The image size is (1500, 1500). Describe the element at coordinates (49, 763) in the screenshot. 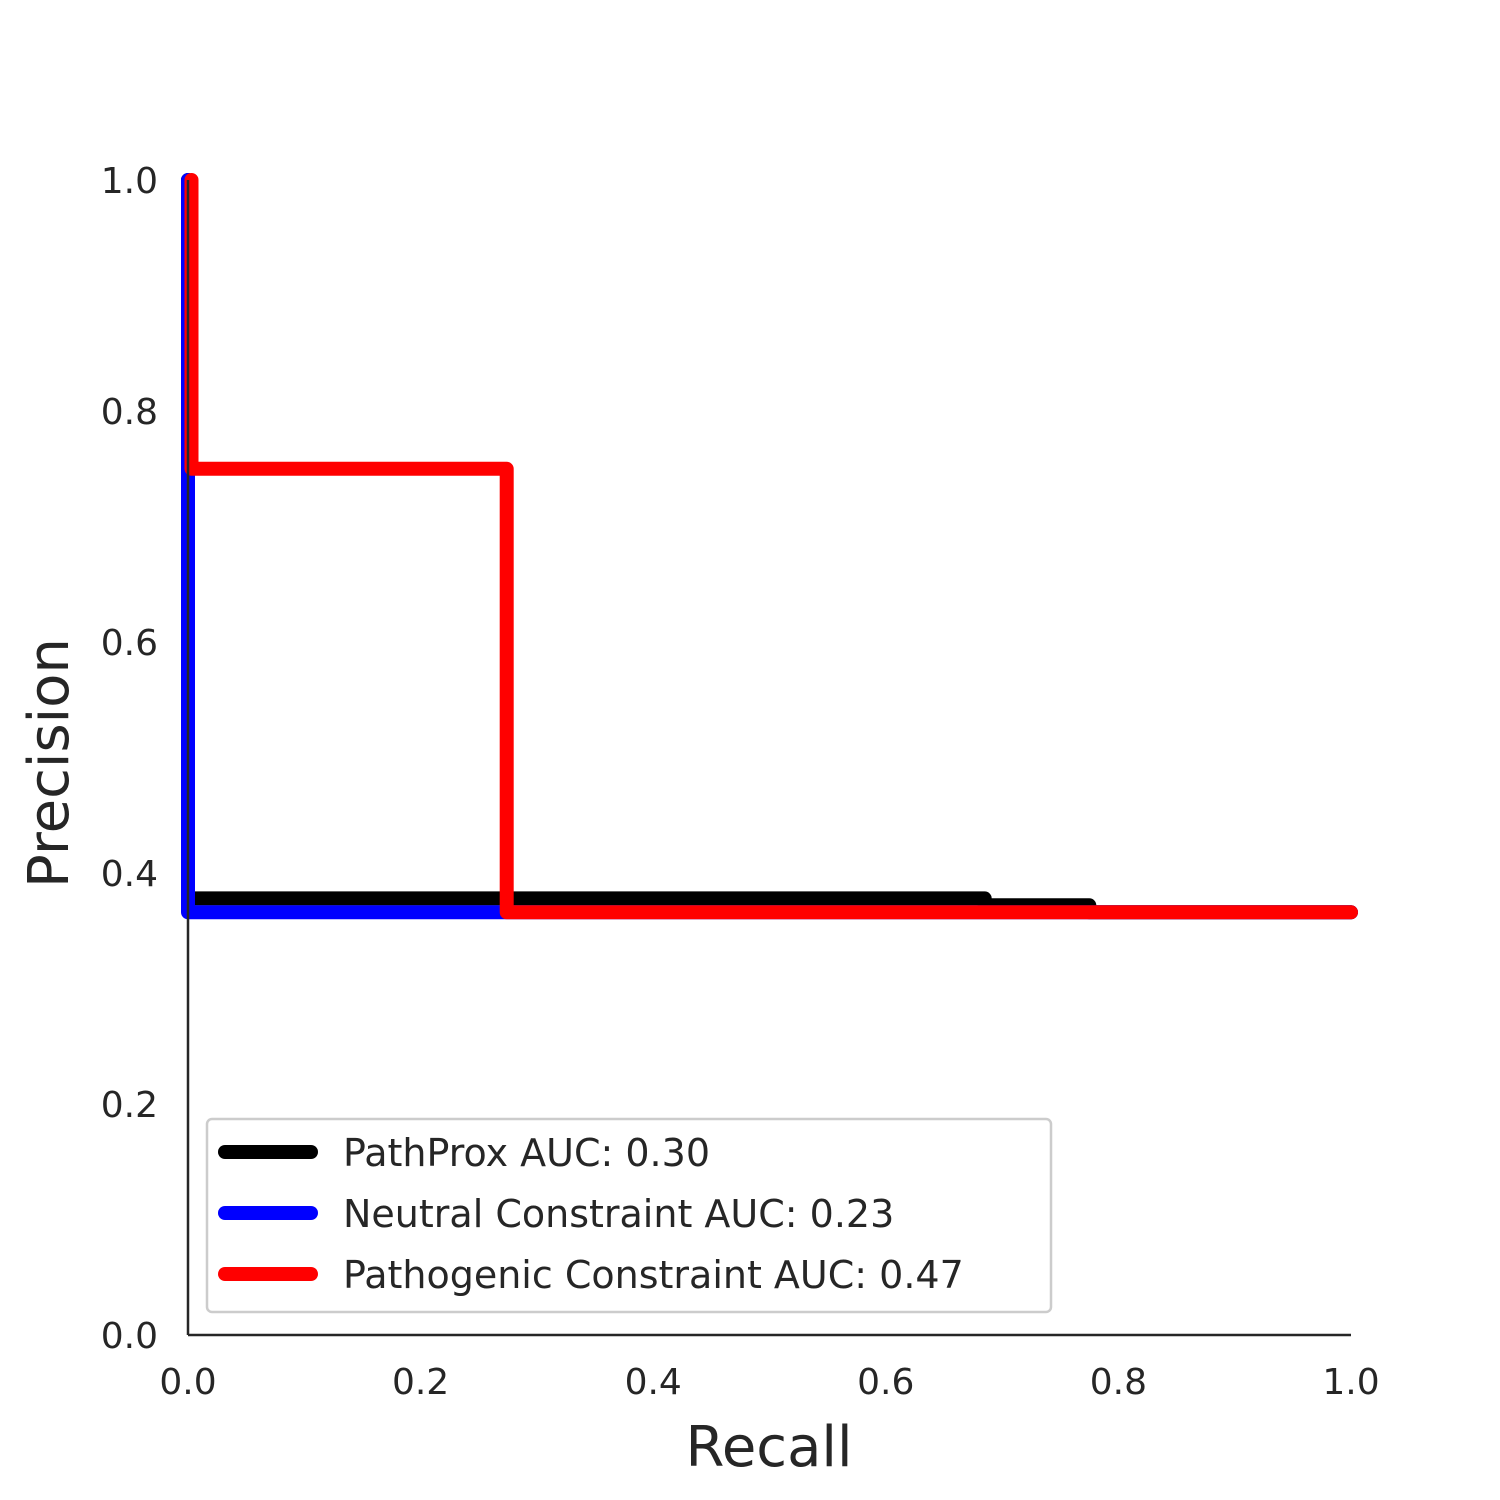

I see `y-axis-title: Precision` at that location.